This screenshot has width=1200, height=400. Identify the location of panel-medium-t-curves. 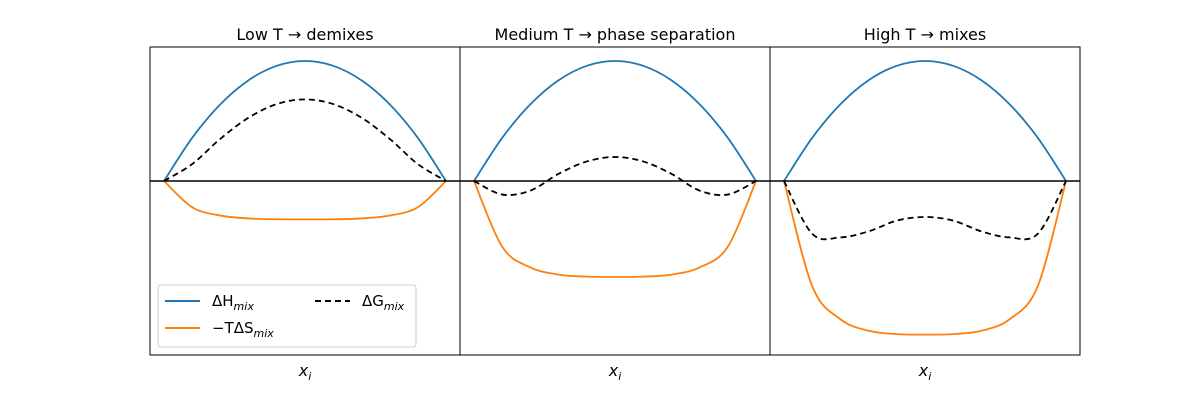
(615, 169).